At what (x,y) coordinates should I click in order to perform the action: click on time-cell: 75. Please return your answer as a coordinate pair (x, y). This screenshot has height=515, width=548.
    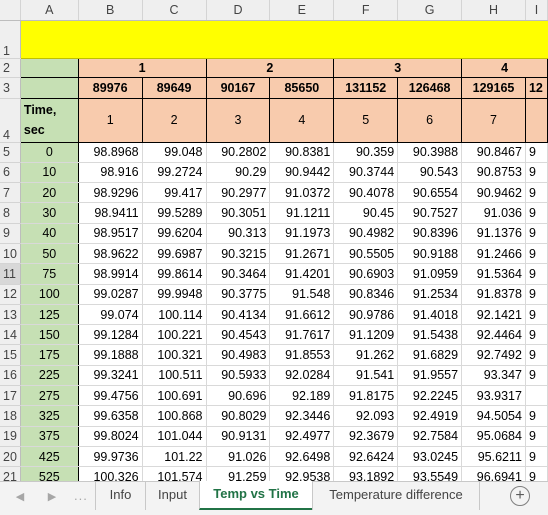
    Looking at the image, I should click on (49, 274).